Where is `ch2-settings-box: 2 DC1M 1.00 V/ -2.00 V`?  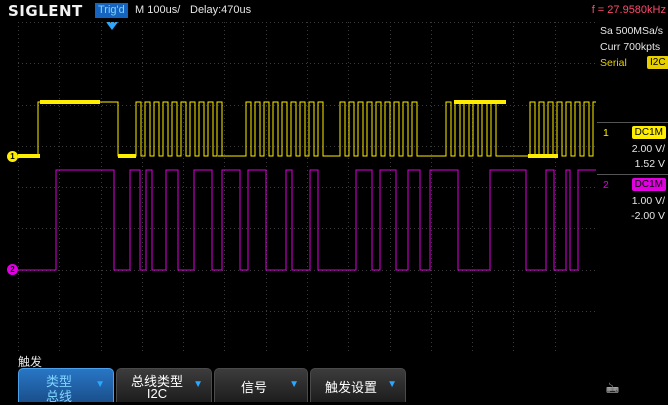 ch2-settings-box: 2 DC1M 1.00 V/ -2.00 V is located at coordinates (632, 202).